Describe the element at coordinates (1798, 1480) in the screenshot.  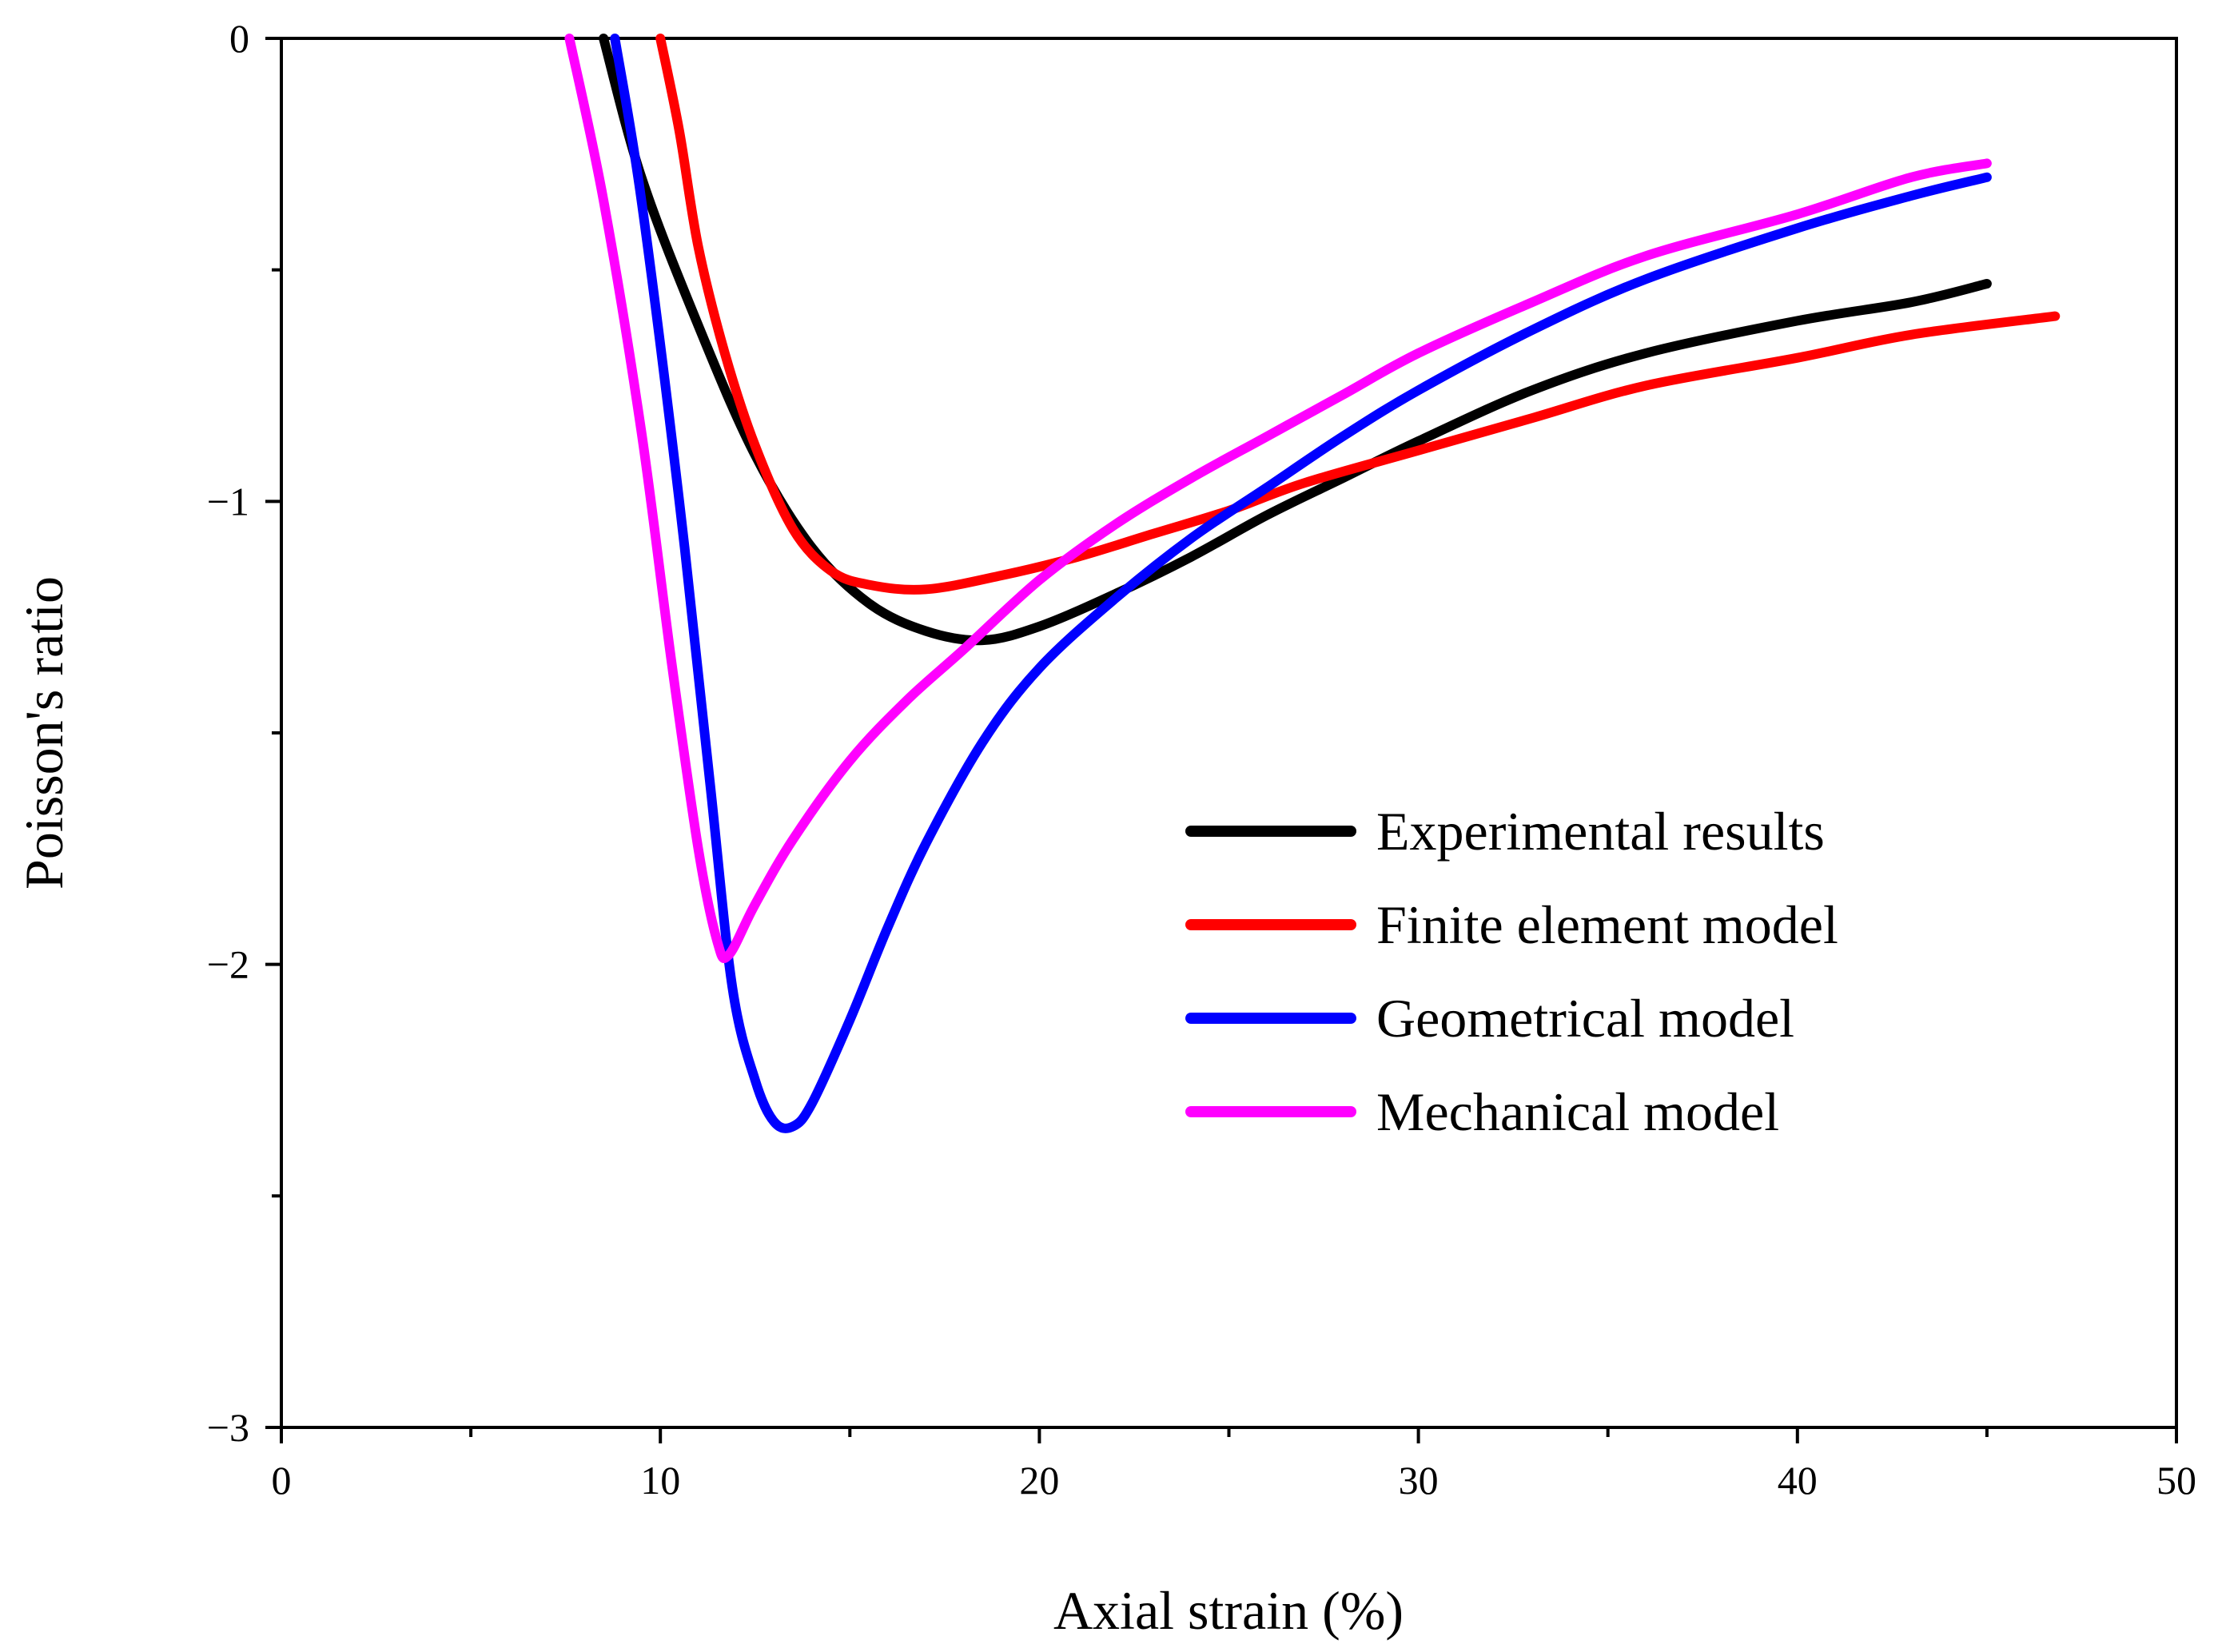
I see `x-tick-label: 40` at that location.